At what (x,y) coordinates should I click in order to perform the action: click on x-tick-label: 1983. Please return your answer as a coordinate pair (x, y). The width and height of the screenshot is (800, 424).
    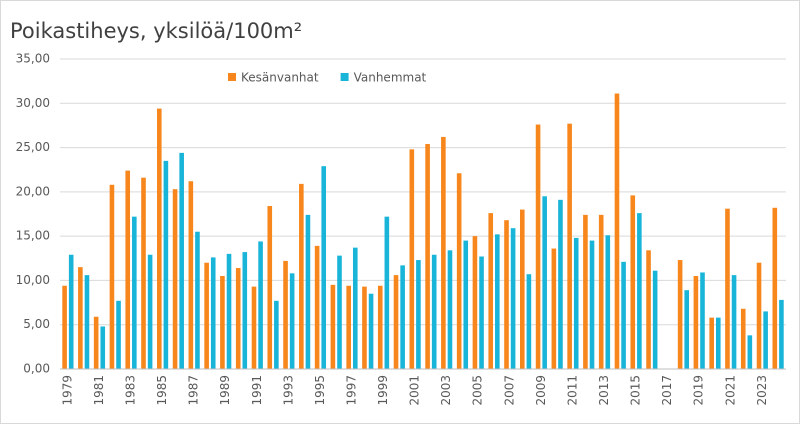
    Looking at the image, I should click on (131, 390).